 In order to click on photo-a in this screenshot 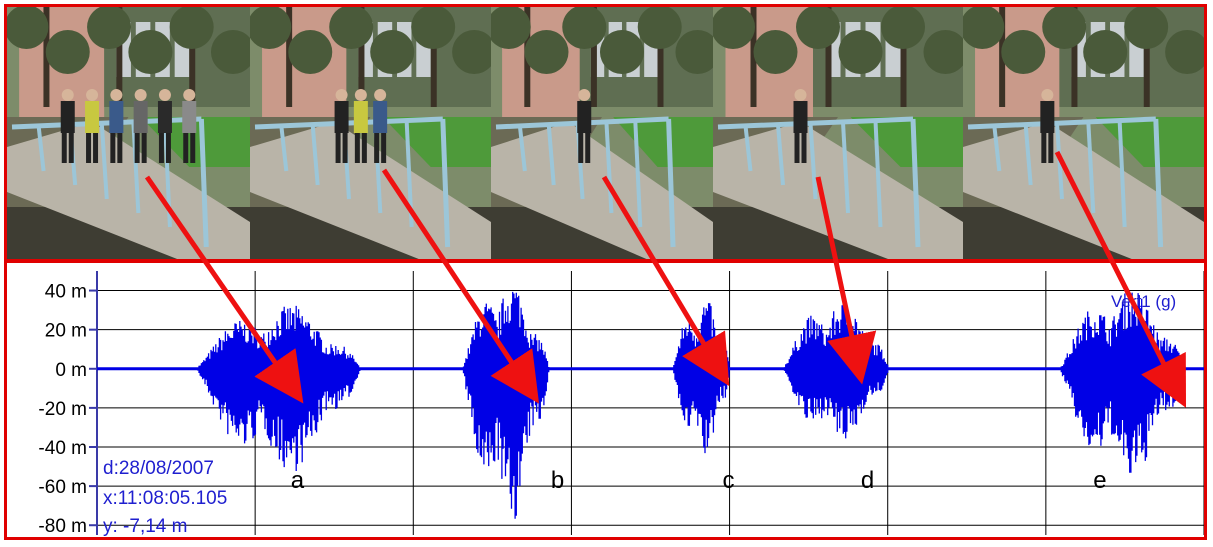, I will do `click(128, 133)`.